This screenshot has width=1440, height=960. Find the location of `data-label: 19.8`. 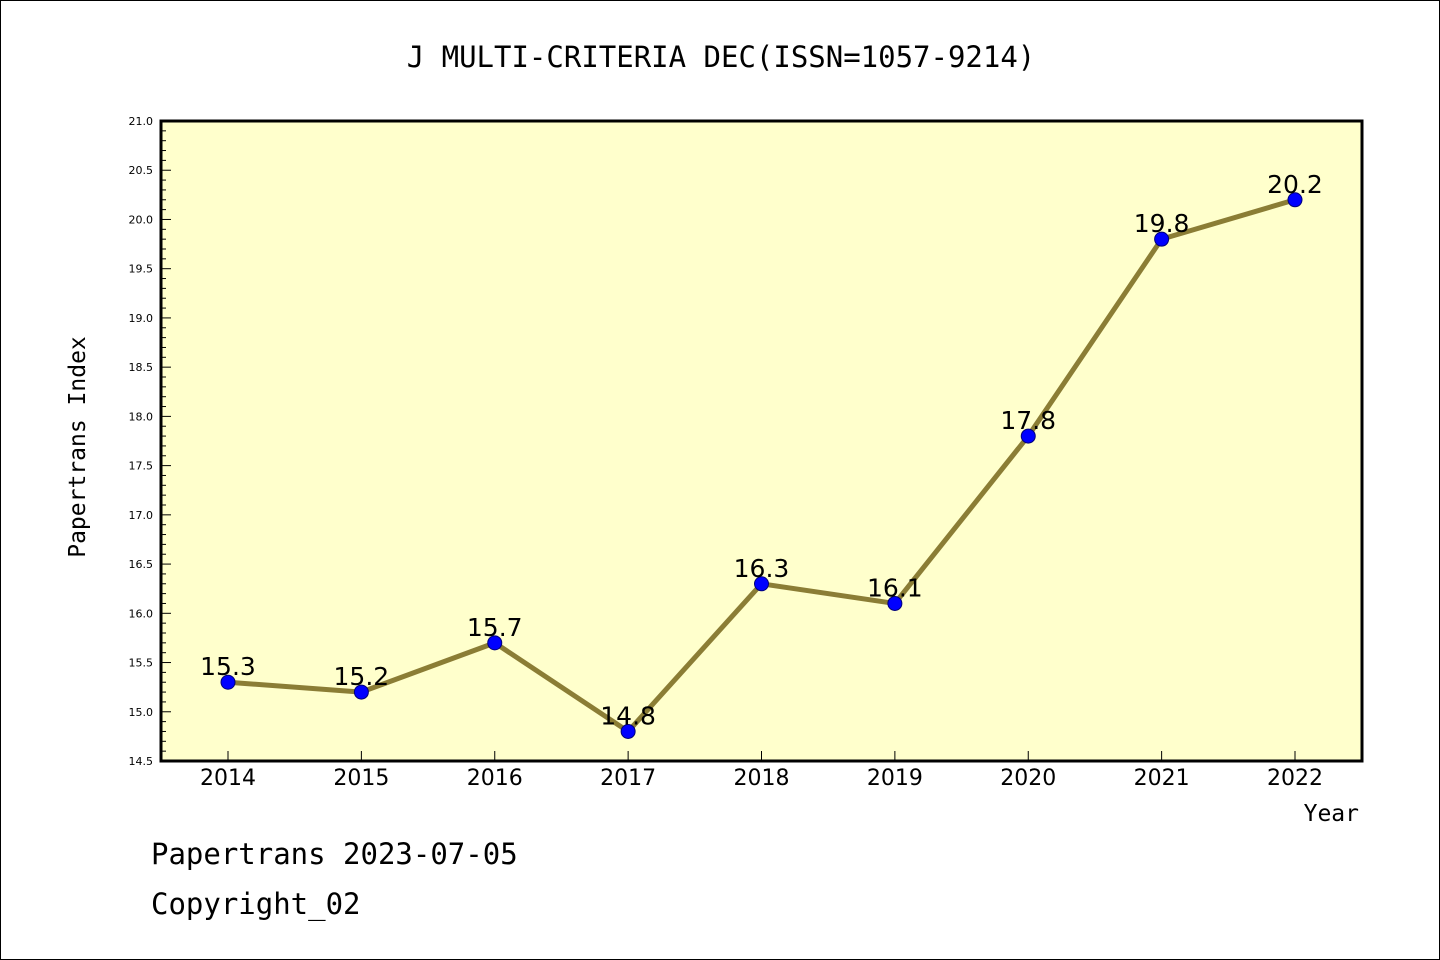

data-label: 19.8 is located at coordinates (1162, 223).